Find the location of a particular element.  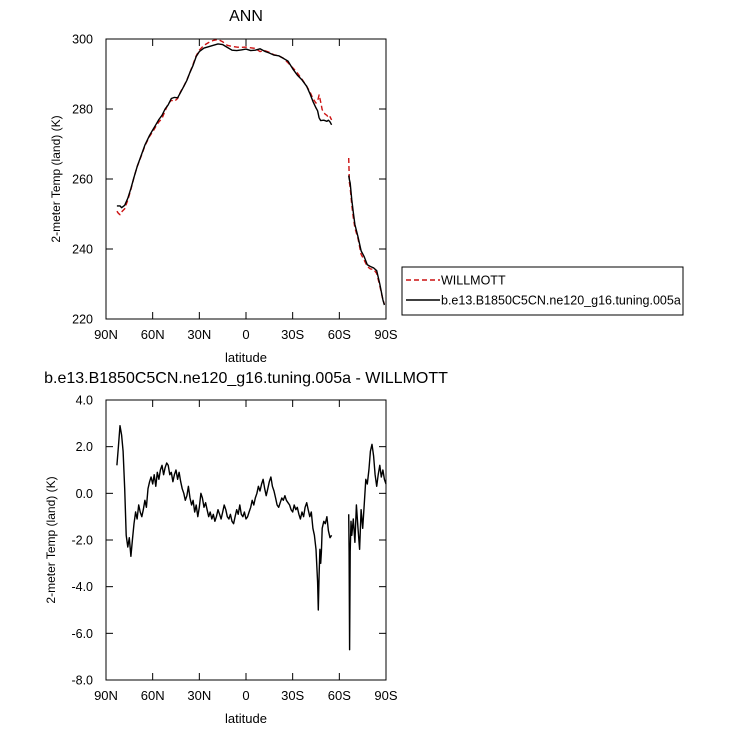

bottom-x-tick-label: 90N is located at coordinates (106, 695).